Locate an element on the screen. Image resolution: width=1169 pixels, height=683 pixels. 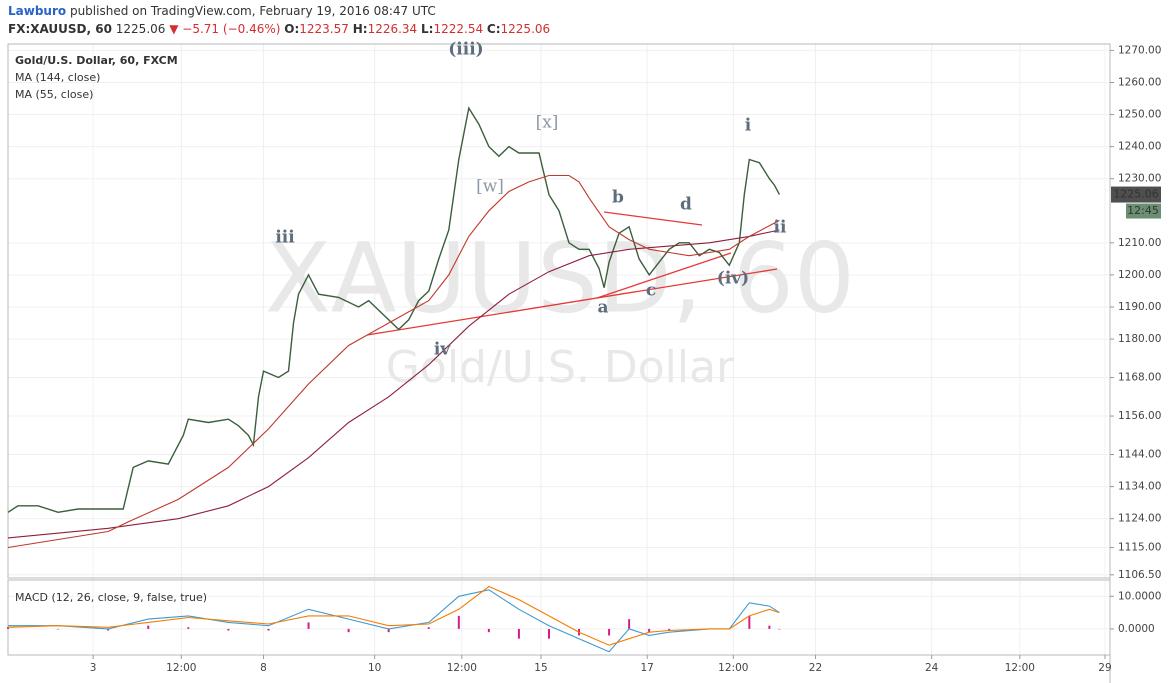
indicator-line is located at coordinates (393, 615).